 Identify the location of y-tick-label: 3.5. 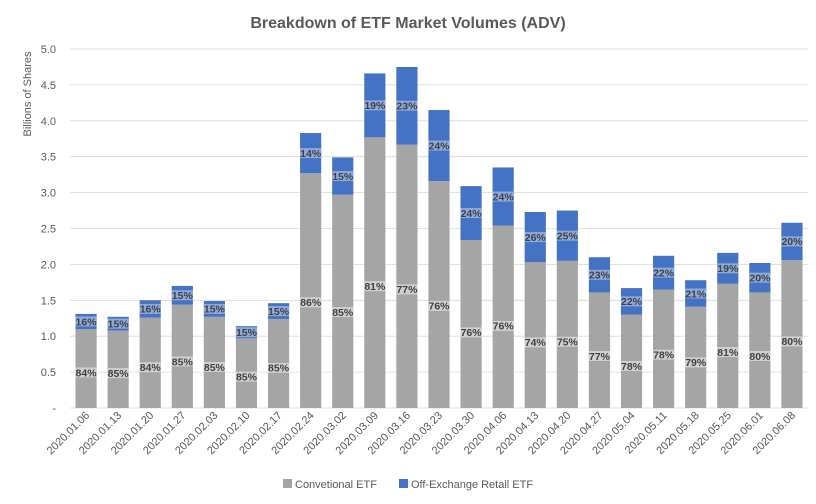
(48, 158).